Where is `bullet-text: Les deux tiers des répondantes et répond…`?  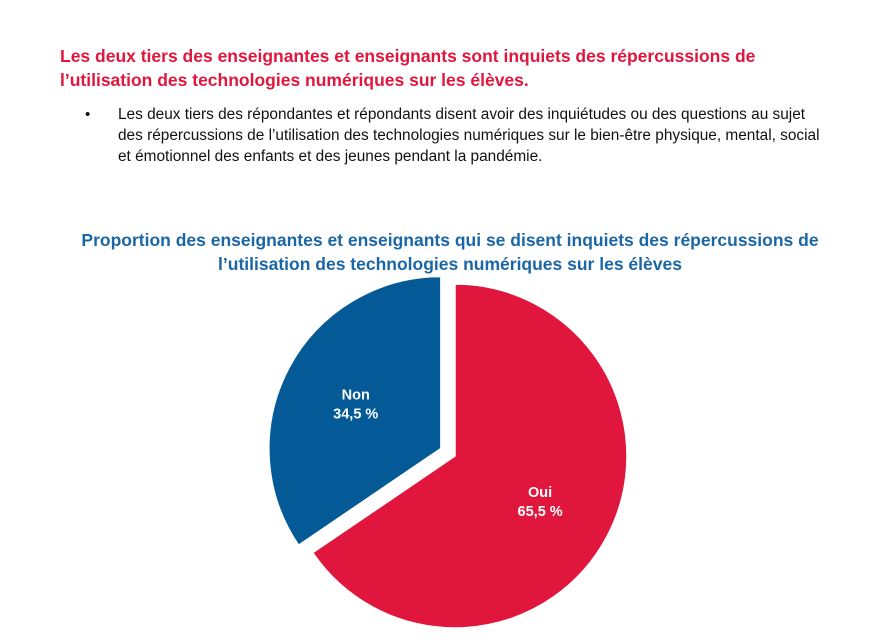 bullet-text: Les deux tiers des répondantes et répond… is located at coordinates (469, 135).